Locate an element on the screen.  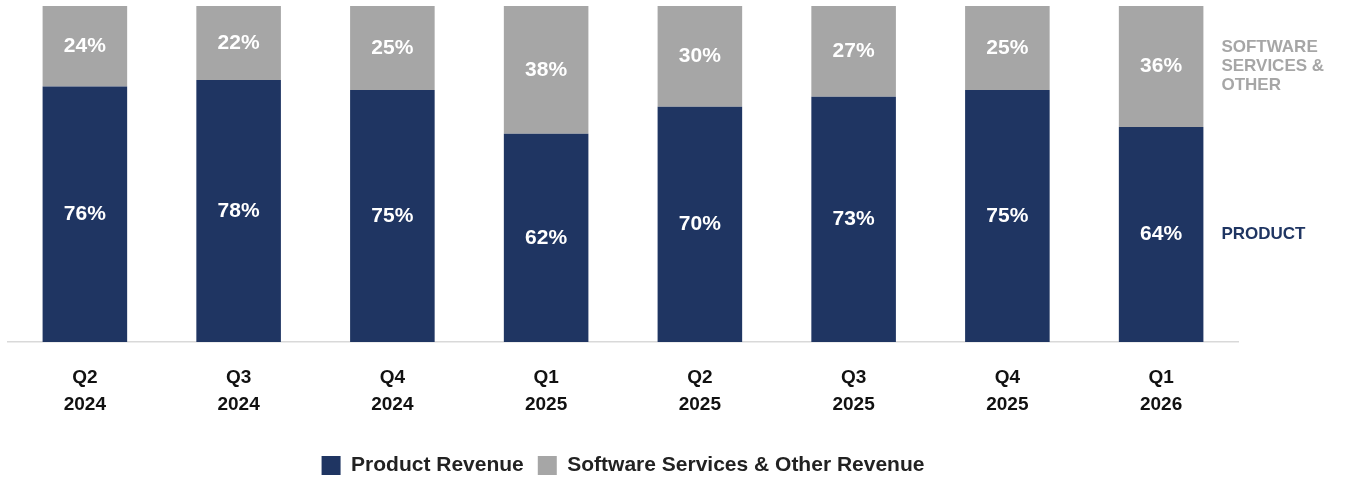
x-tick-label: Q1 2025 is located at coordinates (546, 390).